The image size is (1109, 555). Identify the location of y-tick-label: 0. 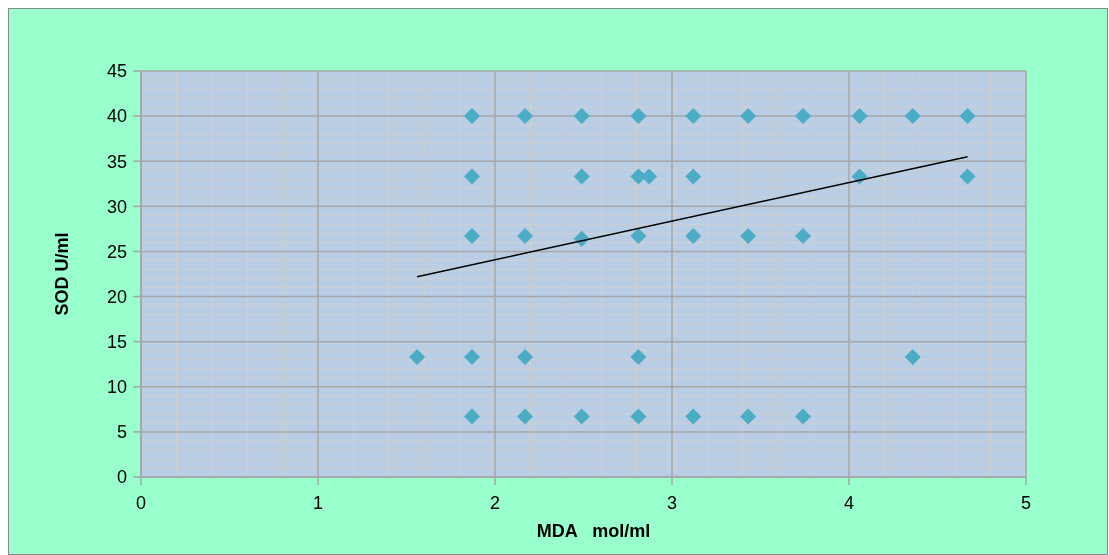
(121, 477).